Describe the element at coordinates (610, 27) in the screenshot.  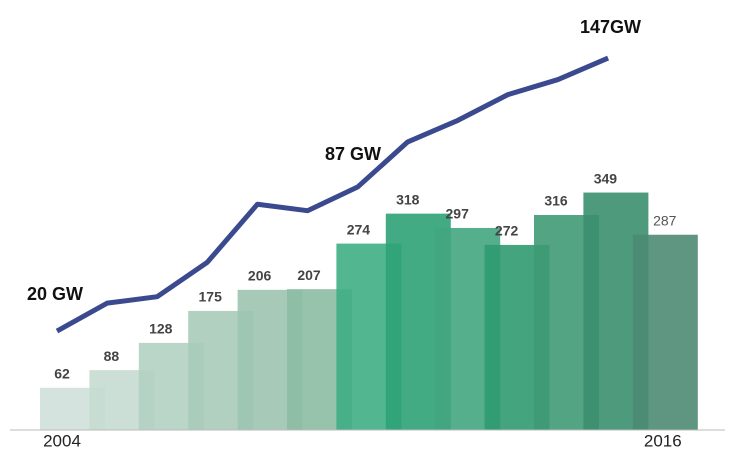
I see `annotation: 147GW` at that location.